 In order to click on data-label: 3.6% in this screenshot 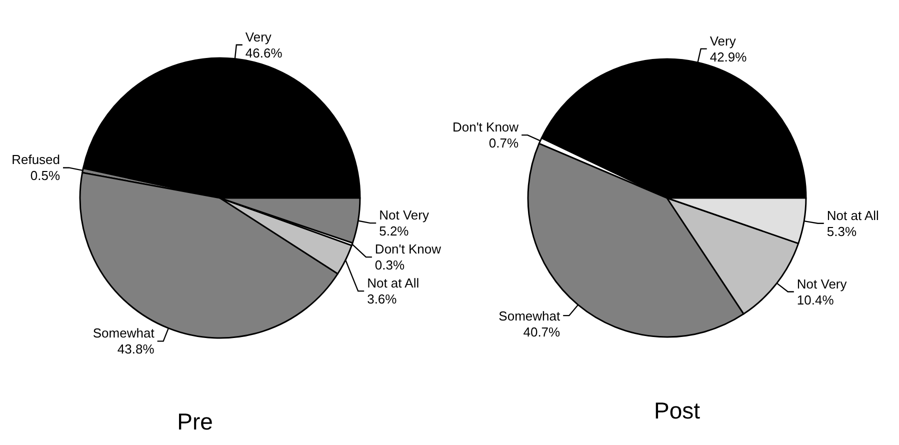, I will do `click(382, 299)`.